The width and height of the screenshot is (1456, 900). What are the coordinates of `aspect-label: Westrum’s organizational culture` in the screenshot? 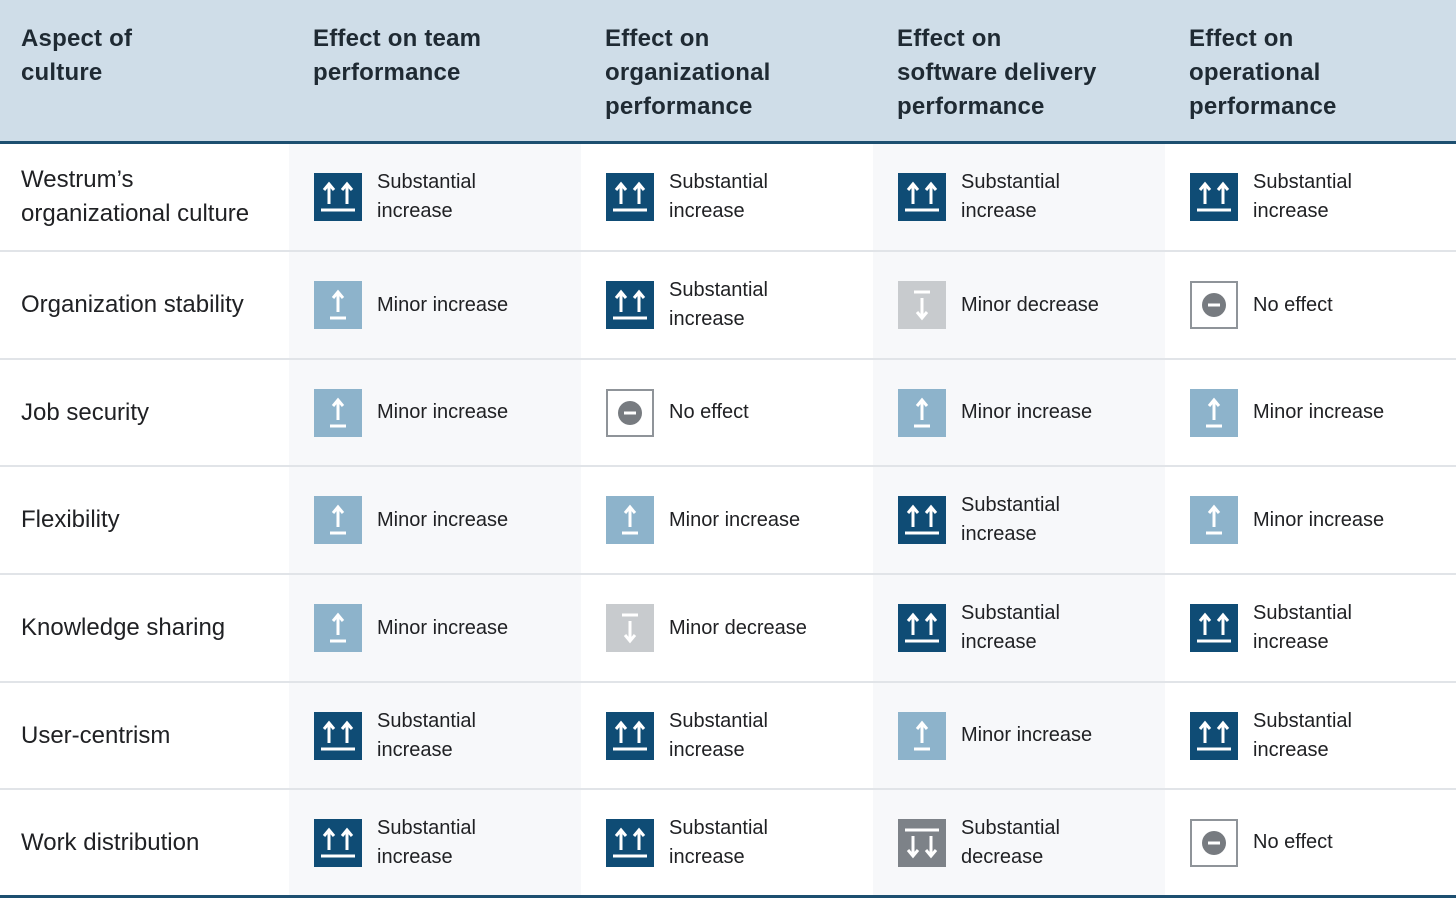 It's located at (135, 196).